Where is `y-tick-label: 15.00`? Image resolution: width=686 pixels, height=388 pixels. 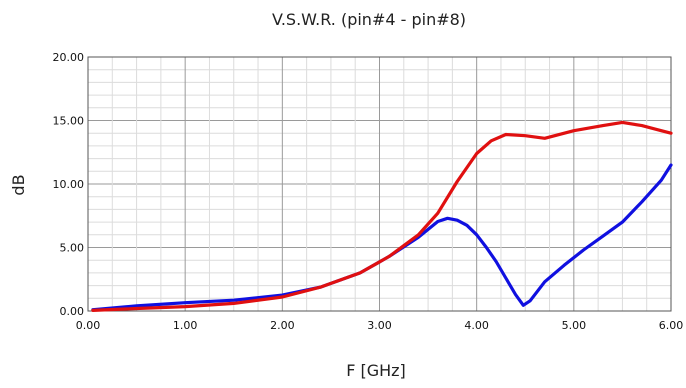 y-tick-label: 15.00 is located at coordinates (69, 121).